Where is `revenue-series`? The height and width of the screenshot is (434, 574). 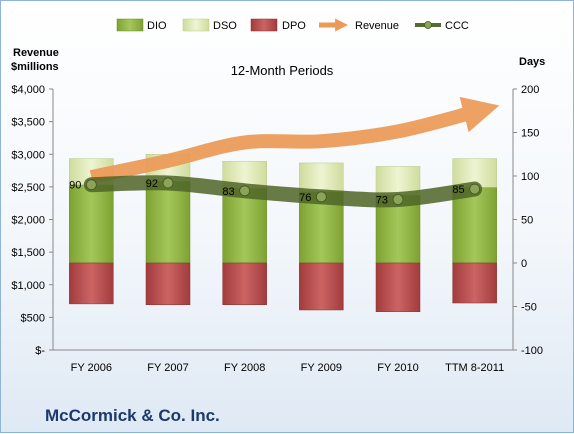 revenue-series is located at coordinates (294, 140).